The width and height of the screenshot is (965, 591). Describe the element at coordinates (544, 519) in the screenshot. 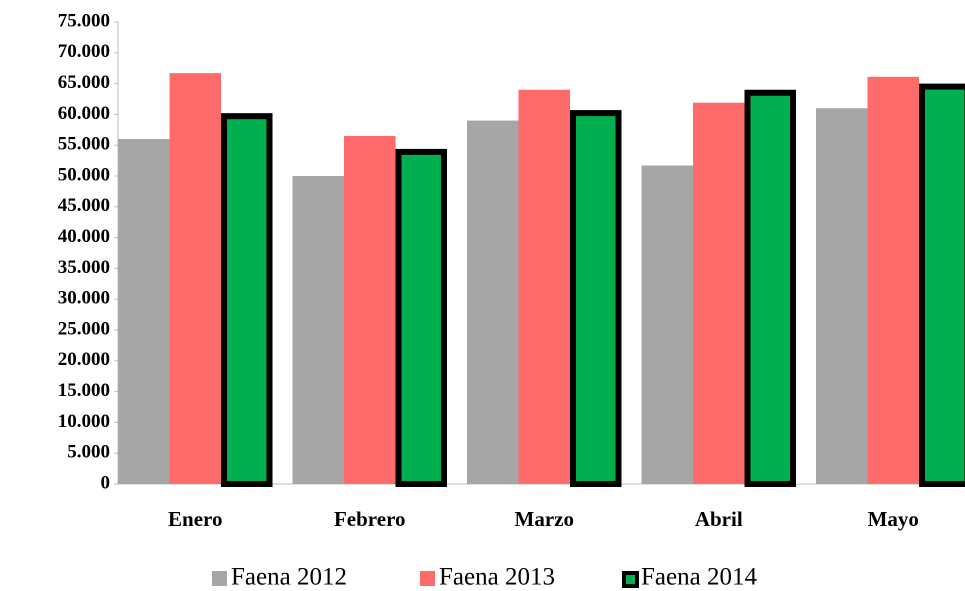

I see `x-tick-label: Marzo` at that location.